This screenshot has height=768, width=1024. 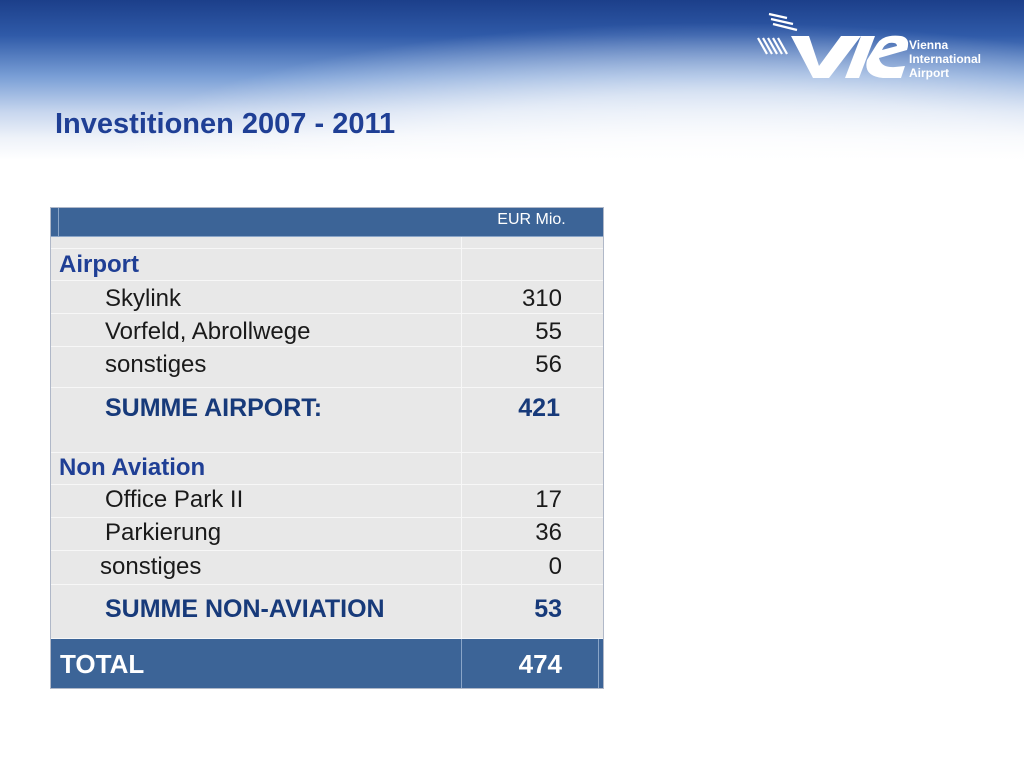 I want to click on section-heading-airport: Airport, so click(x=99, y=264).